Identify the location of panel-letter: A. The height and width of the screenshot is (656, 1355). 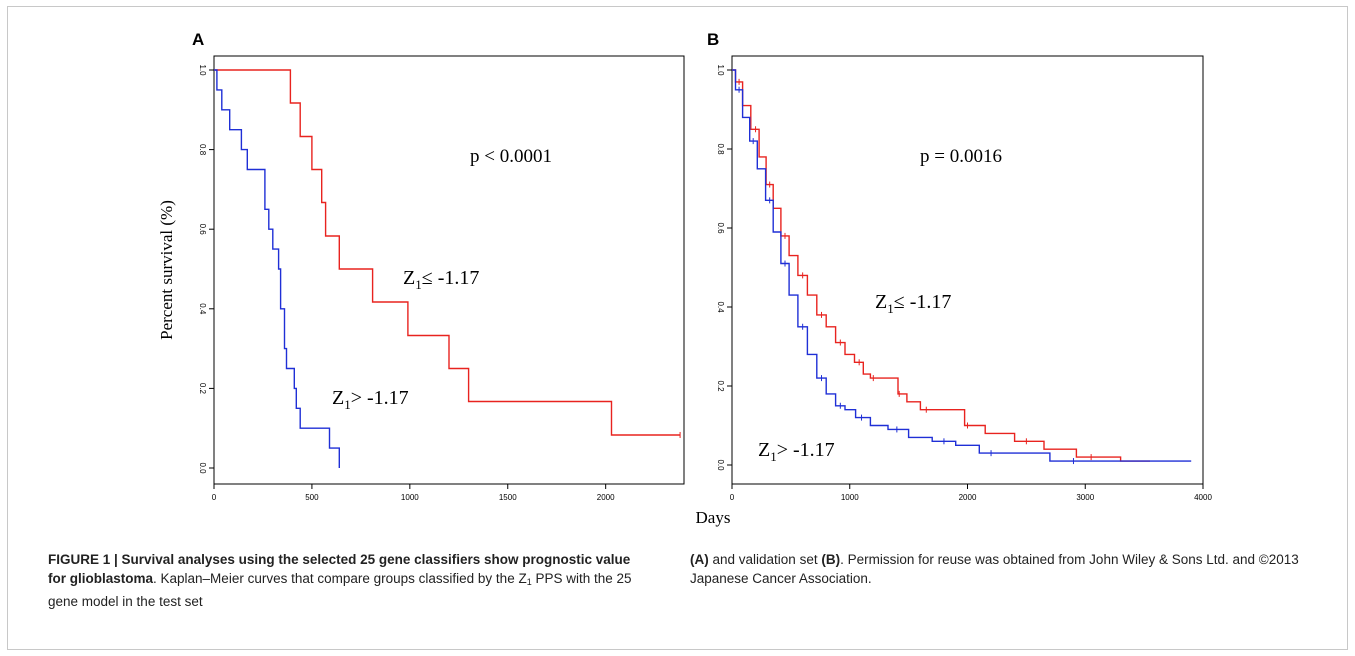
(198, 39).